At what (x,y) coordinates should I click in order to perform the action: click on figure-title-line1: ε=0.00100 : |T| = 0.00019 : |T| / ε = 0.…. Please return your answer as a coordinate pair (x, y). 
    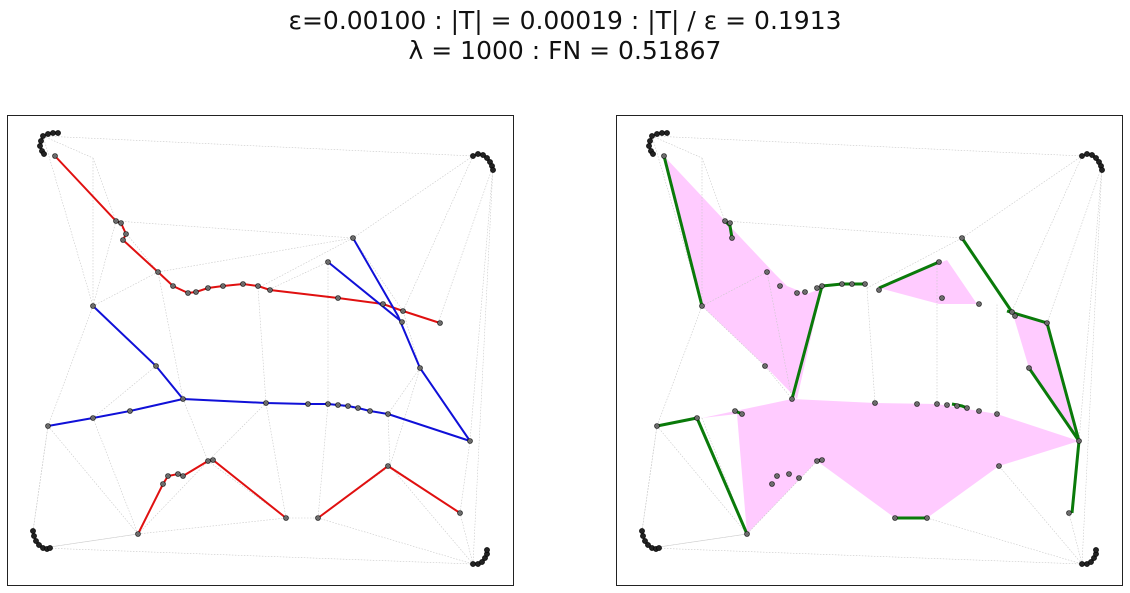
    Looking at the image, I should click on (565, 20).